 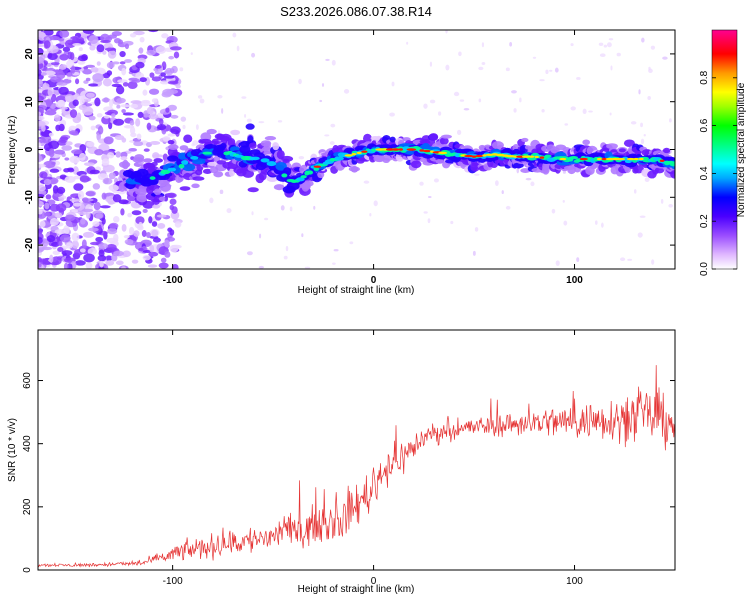 I want to click on heatmap-ridge-core, so click(x=176, y=169).